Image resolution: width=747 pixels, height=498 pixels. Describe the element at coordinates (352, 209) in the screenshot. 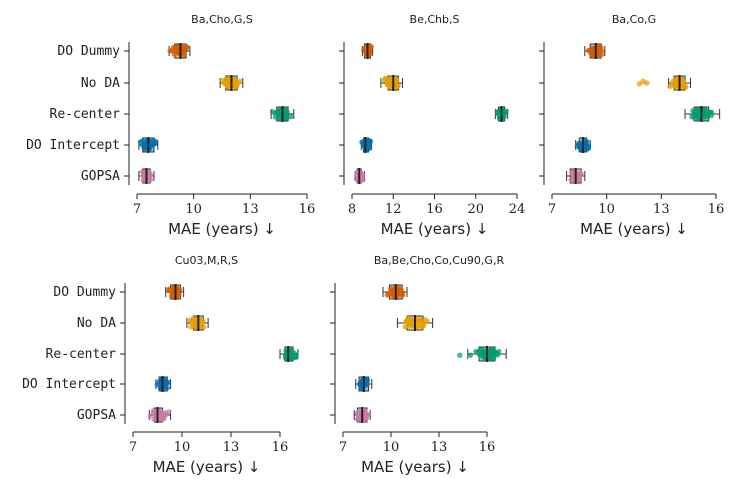

I see `x-tick-label: 8` at that location.